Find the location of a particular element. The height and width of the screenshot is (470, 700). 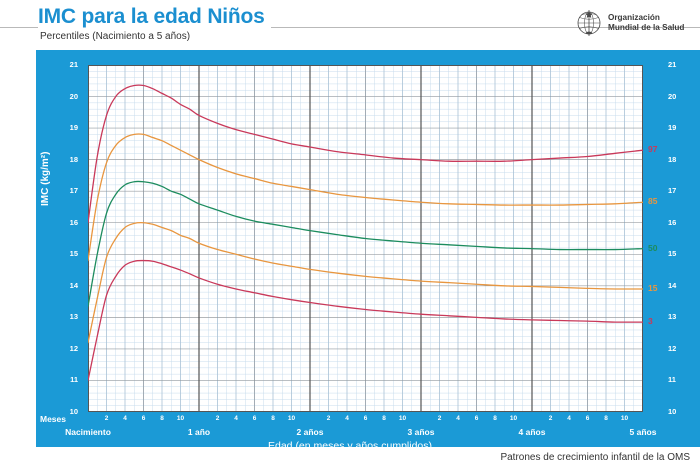

y-tick-left-20: 20 is located at coordinates (73, 96).